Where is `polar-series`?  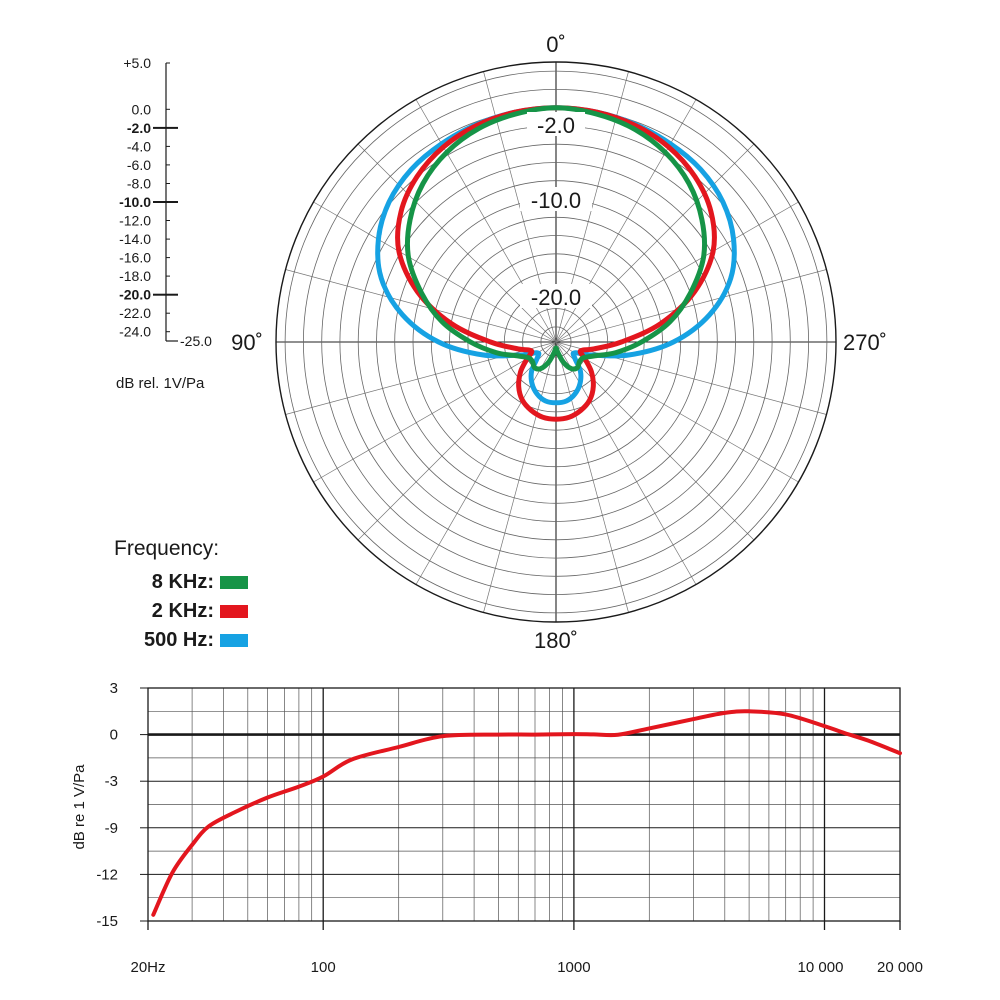
polar-series is located at coordinates (556, 263).